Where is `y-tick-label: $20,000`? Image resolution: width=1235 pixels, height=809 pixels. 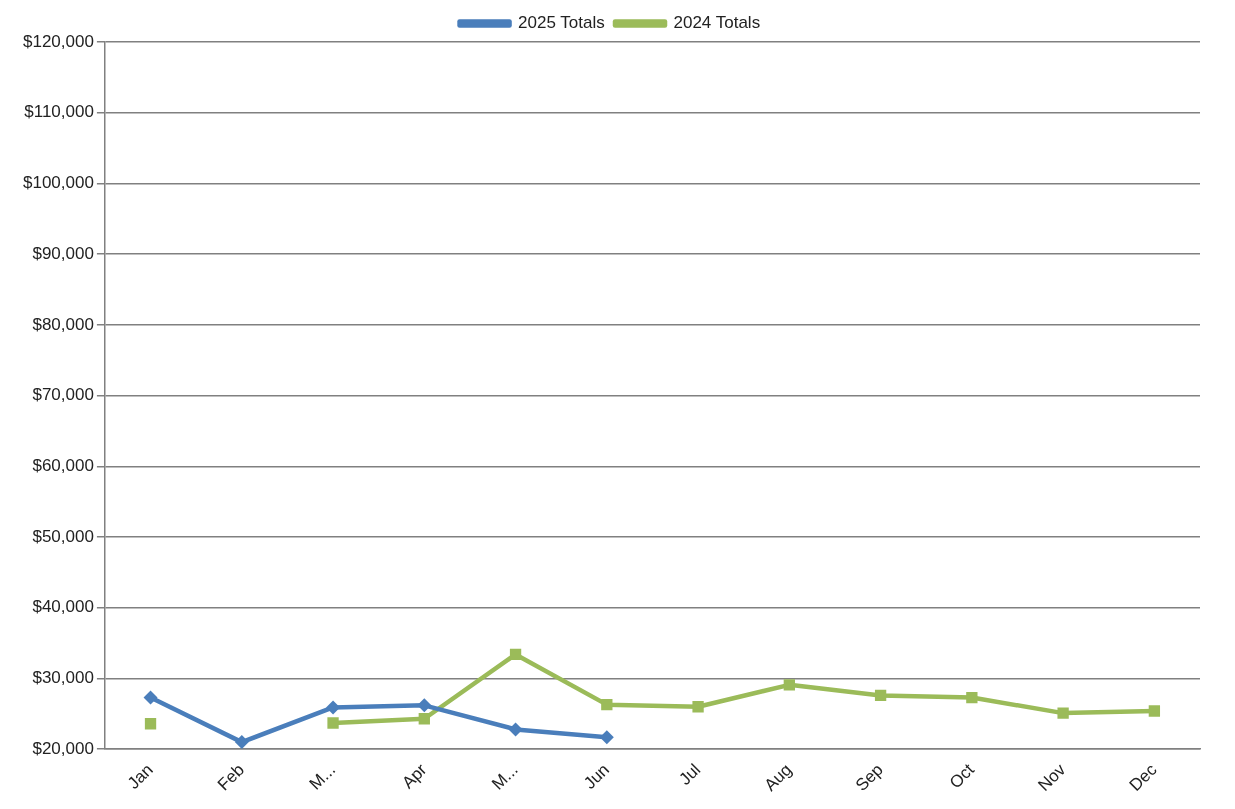 y-tick-label: $20,000 is located at coordinates (63, 748).